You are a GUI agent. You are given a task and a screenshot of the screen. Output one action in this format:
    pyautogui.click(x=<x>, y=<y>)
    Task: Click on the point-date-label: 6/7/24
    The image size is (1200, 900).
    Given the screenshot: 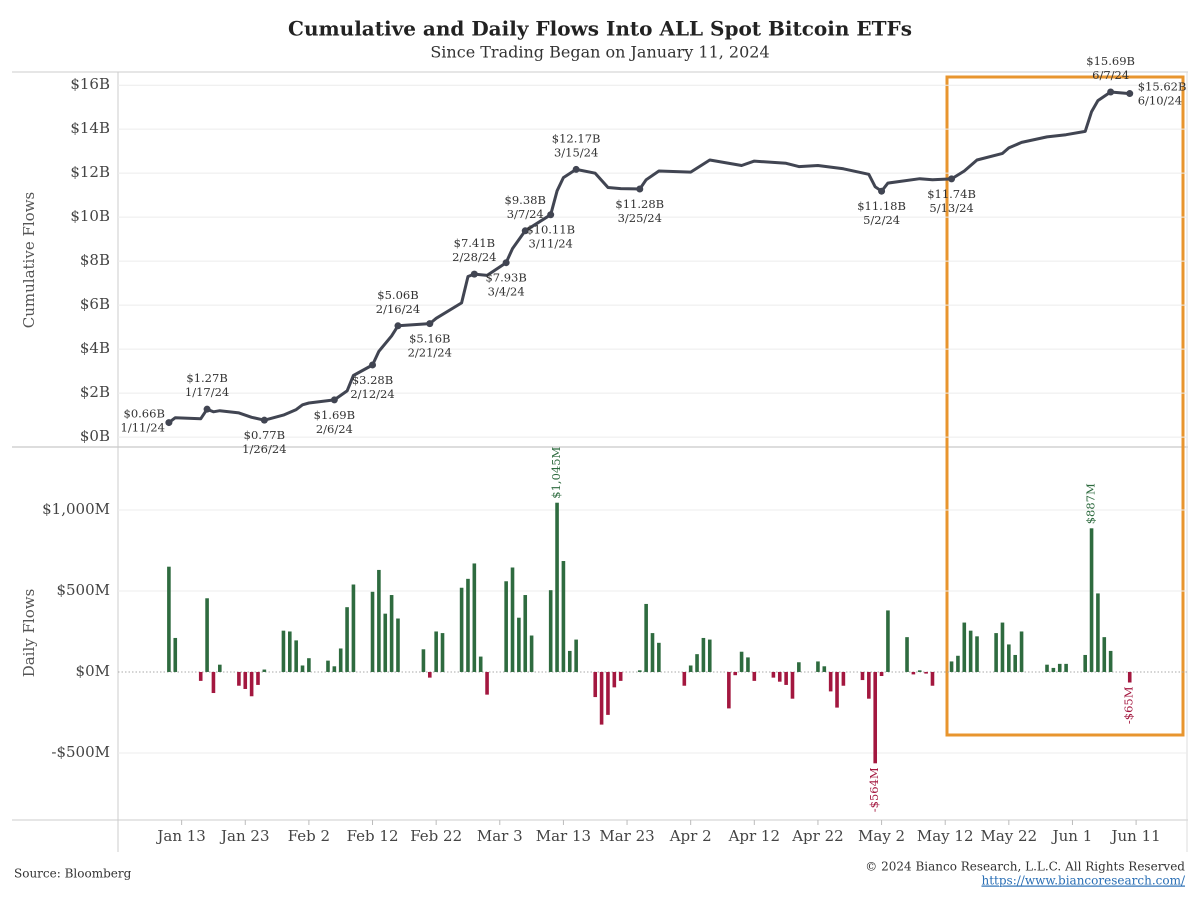 What is the action you would take?
    pyautogui.click(x=1110, y=75)
    